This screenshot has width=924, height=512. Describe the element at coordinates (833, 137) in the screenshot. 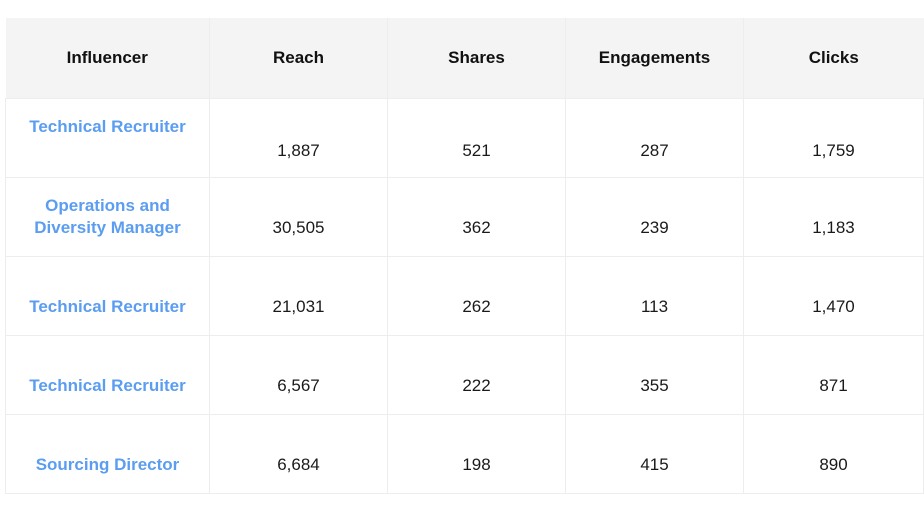

I see `clicks-cell: 1,759` at that location.